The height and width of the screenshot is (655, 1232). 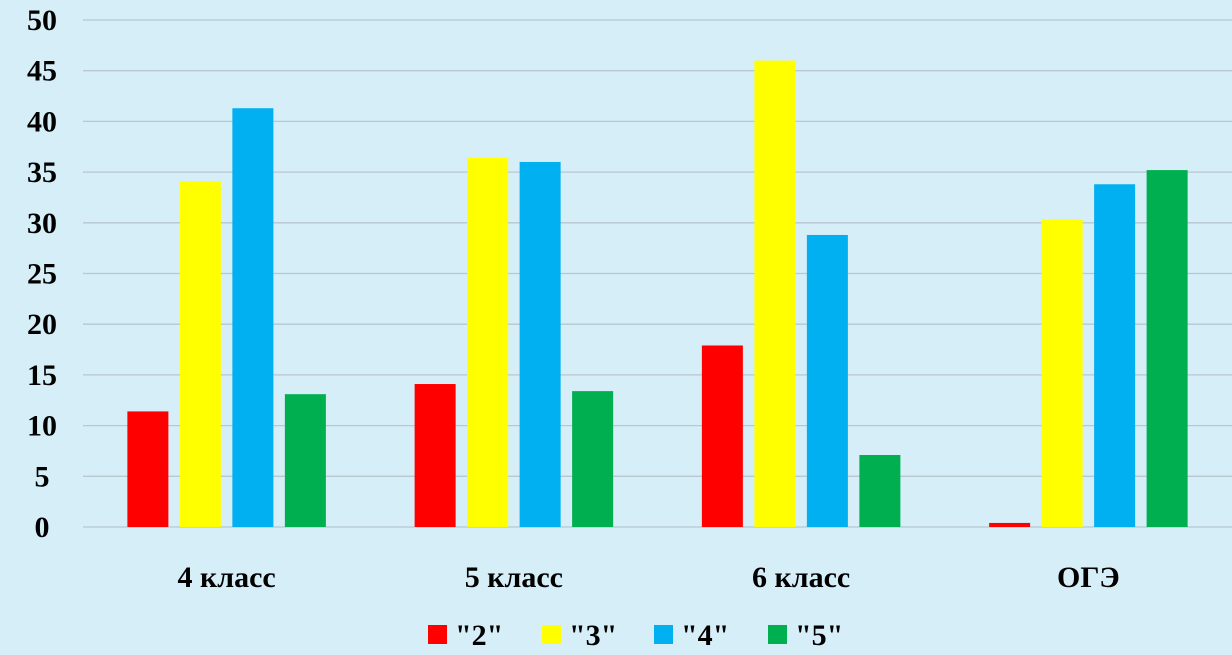 What do you see at coordinates (42, 71) in the screenshot?
I see `y-tick-label: 45` at bounding box center [42, 71].